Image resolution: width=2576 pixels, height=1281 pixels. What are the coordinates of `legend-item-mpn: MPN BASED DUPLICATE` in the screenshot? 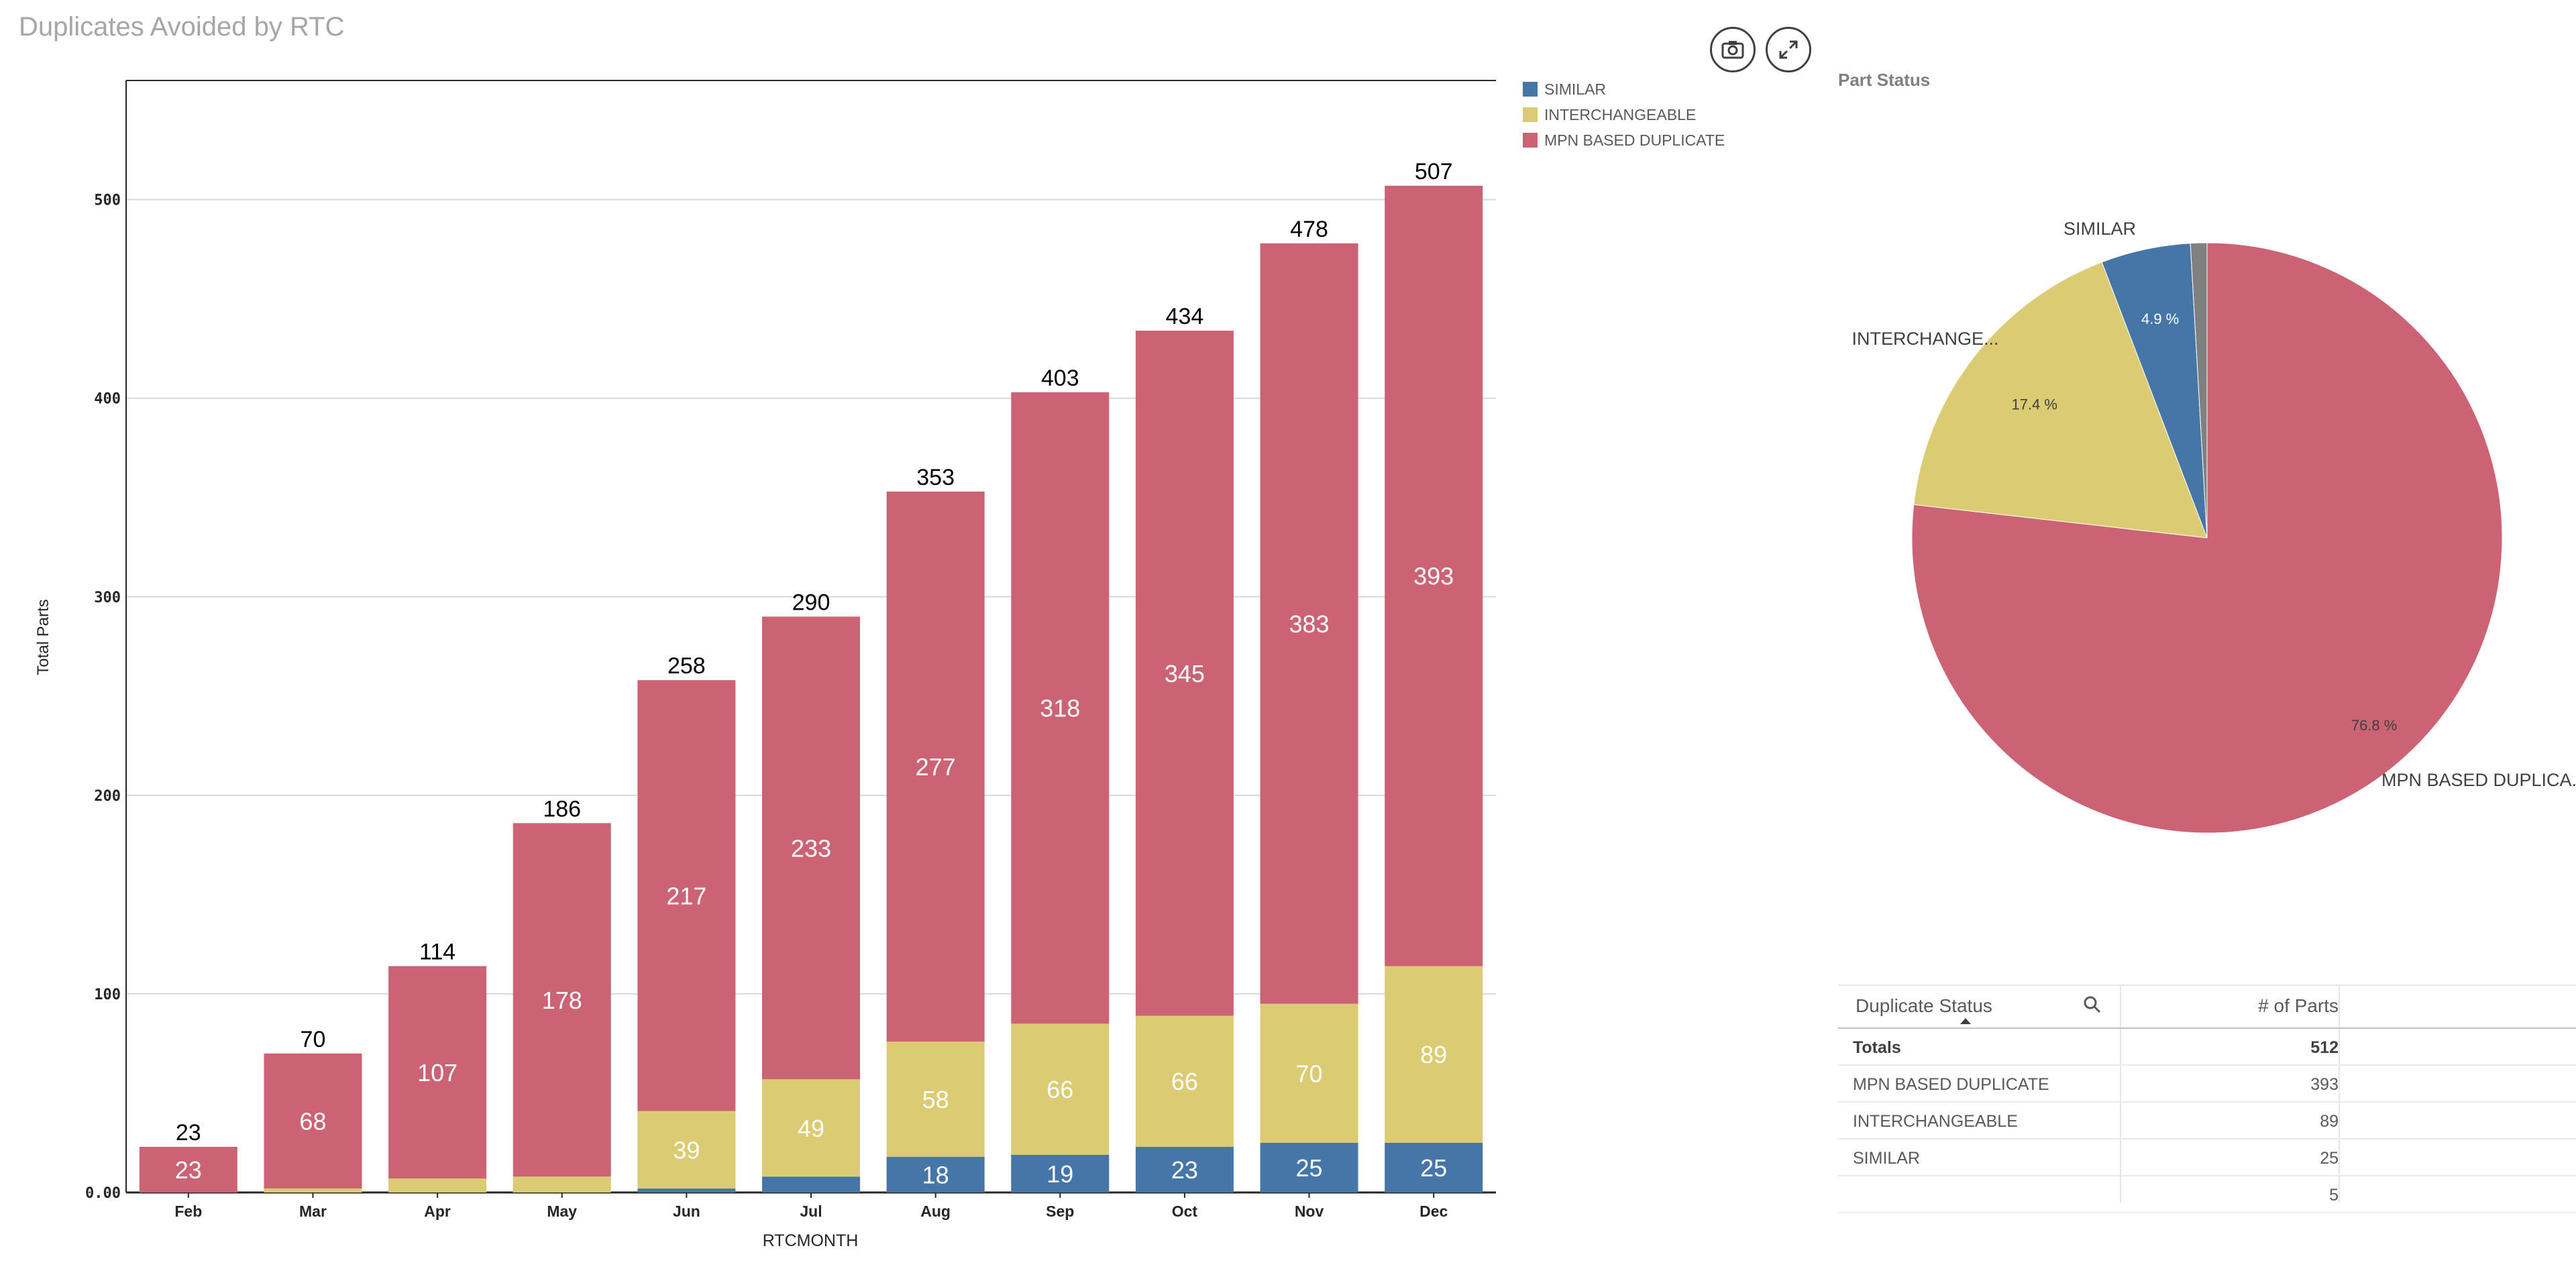 It's located at (1624, 140).